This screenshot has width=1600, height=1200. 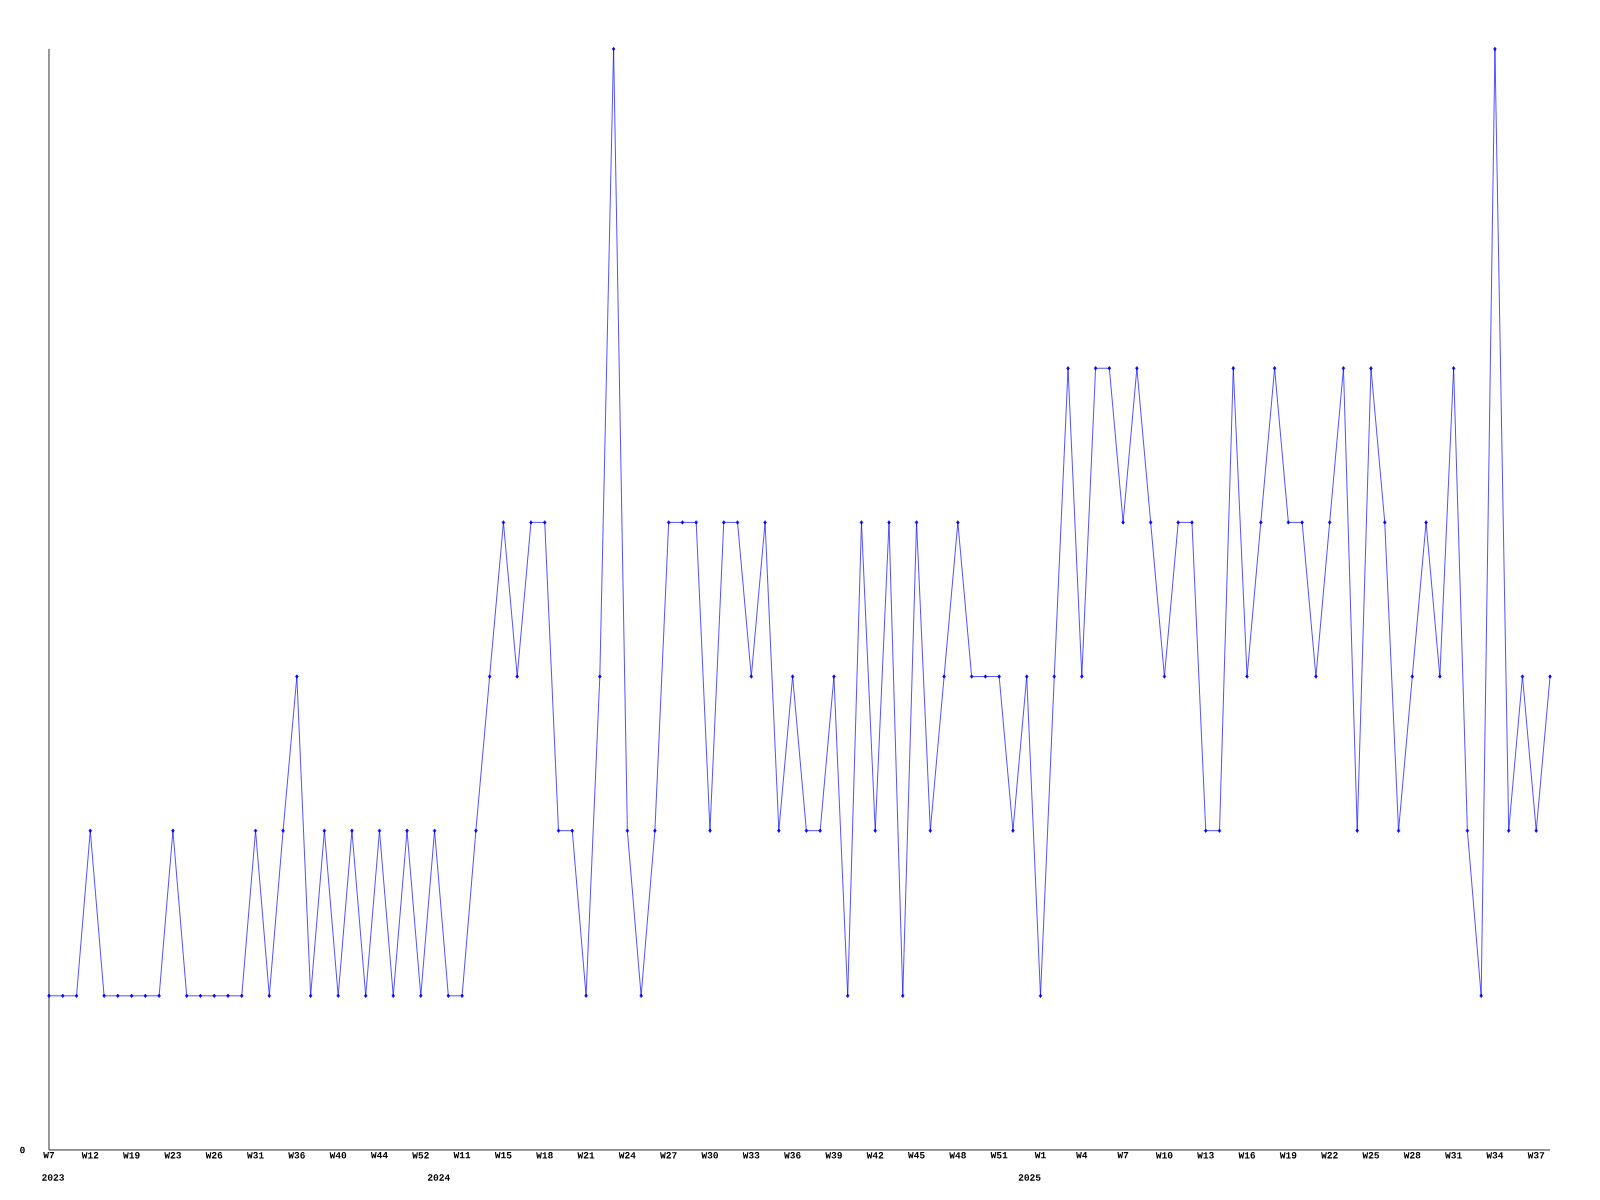 I want to click on text: 2024, so click(x=438, y=1177).